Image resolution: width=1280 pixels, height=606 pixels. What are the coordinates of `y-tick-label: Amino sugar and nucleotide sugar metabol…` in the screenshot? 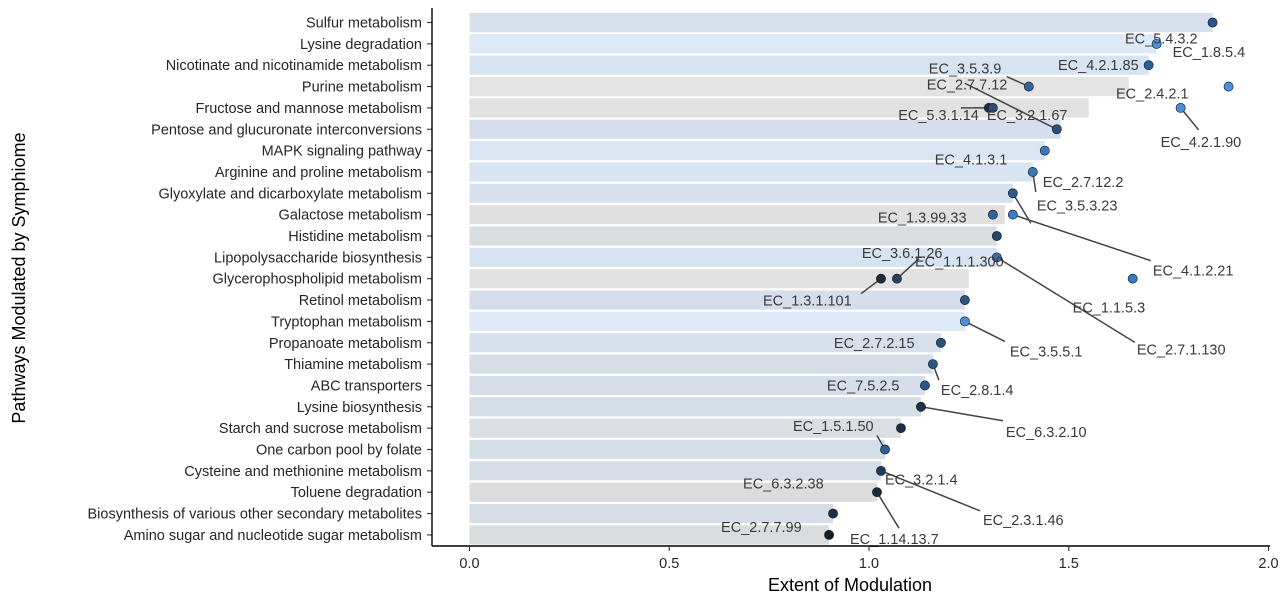 It's located at (273, 536).